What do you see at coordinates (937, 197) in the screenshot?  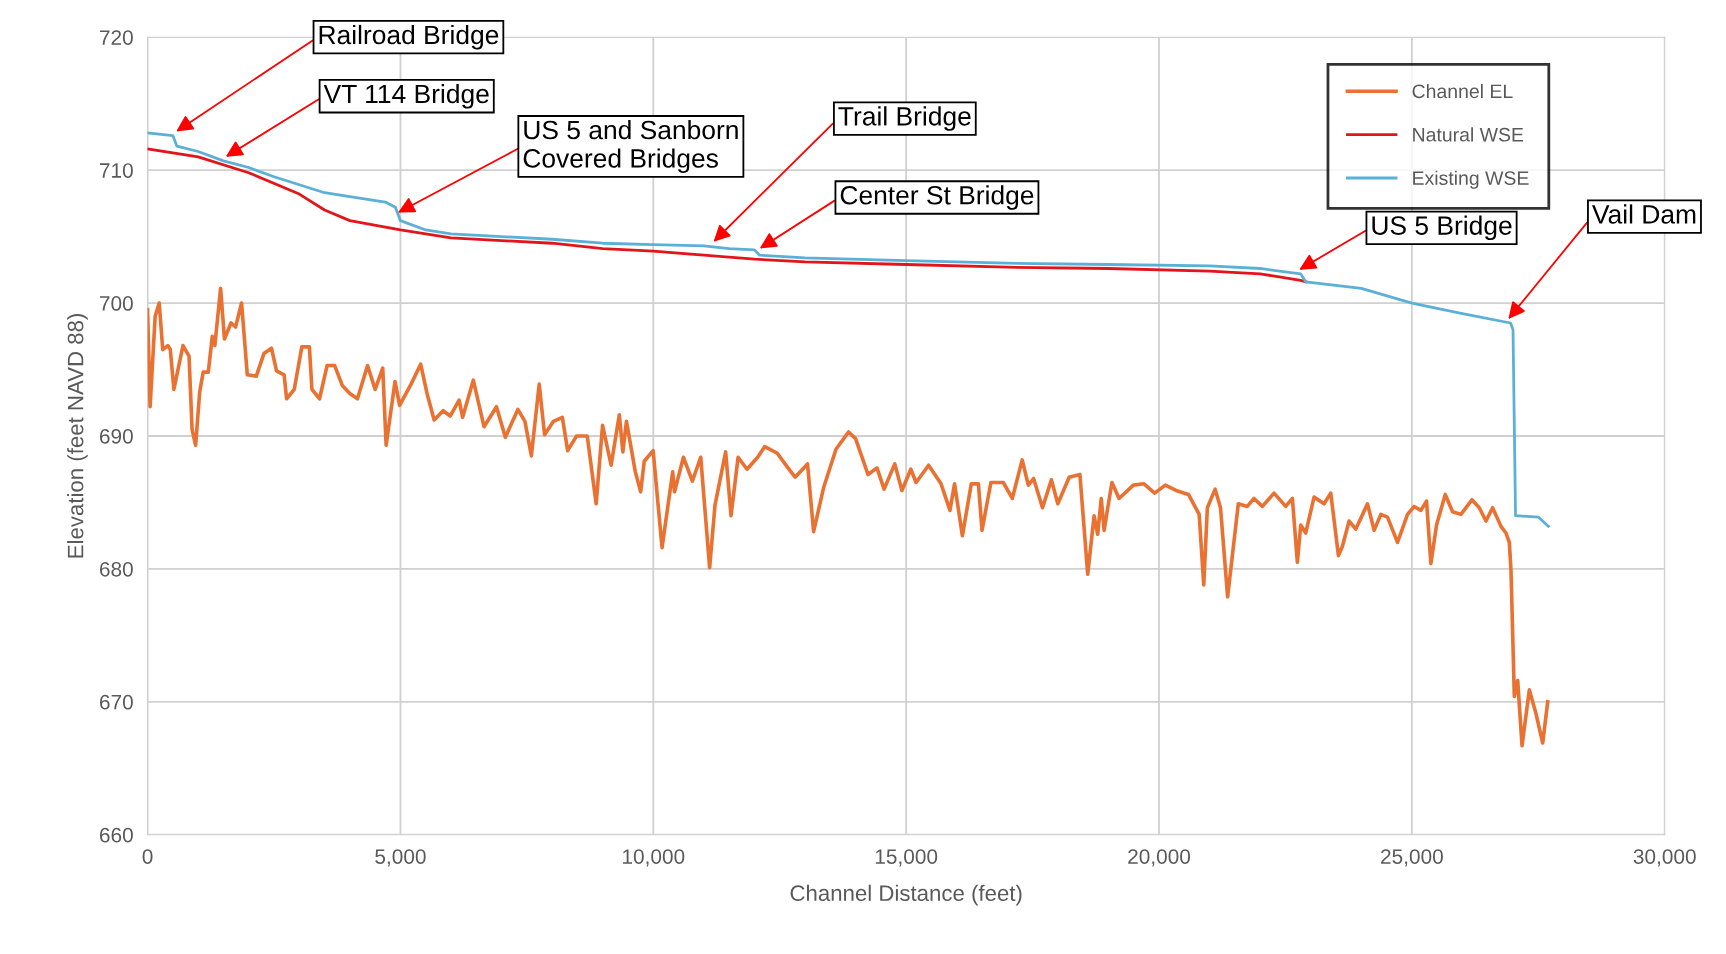 I see `annotation: Center St Bridge` at bounding box center [937, 197].